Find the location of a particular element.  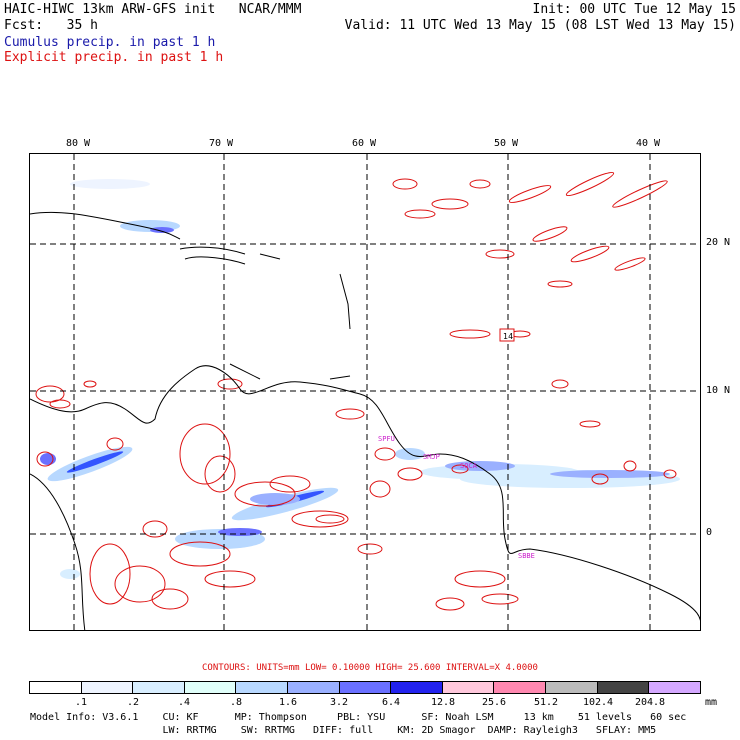

colorbar-tick: 12.8 is located at coordinates (443, 702).